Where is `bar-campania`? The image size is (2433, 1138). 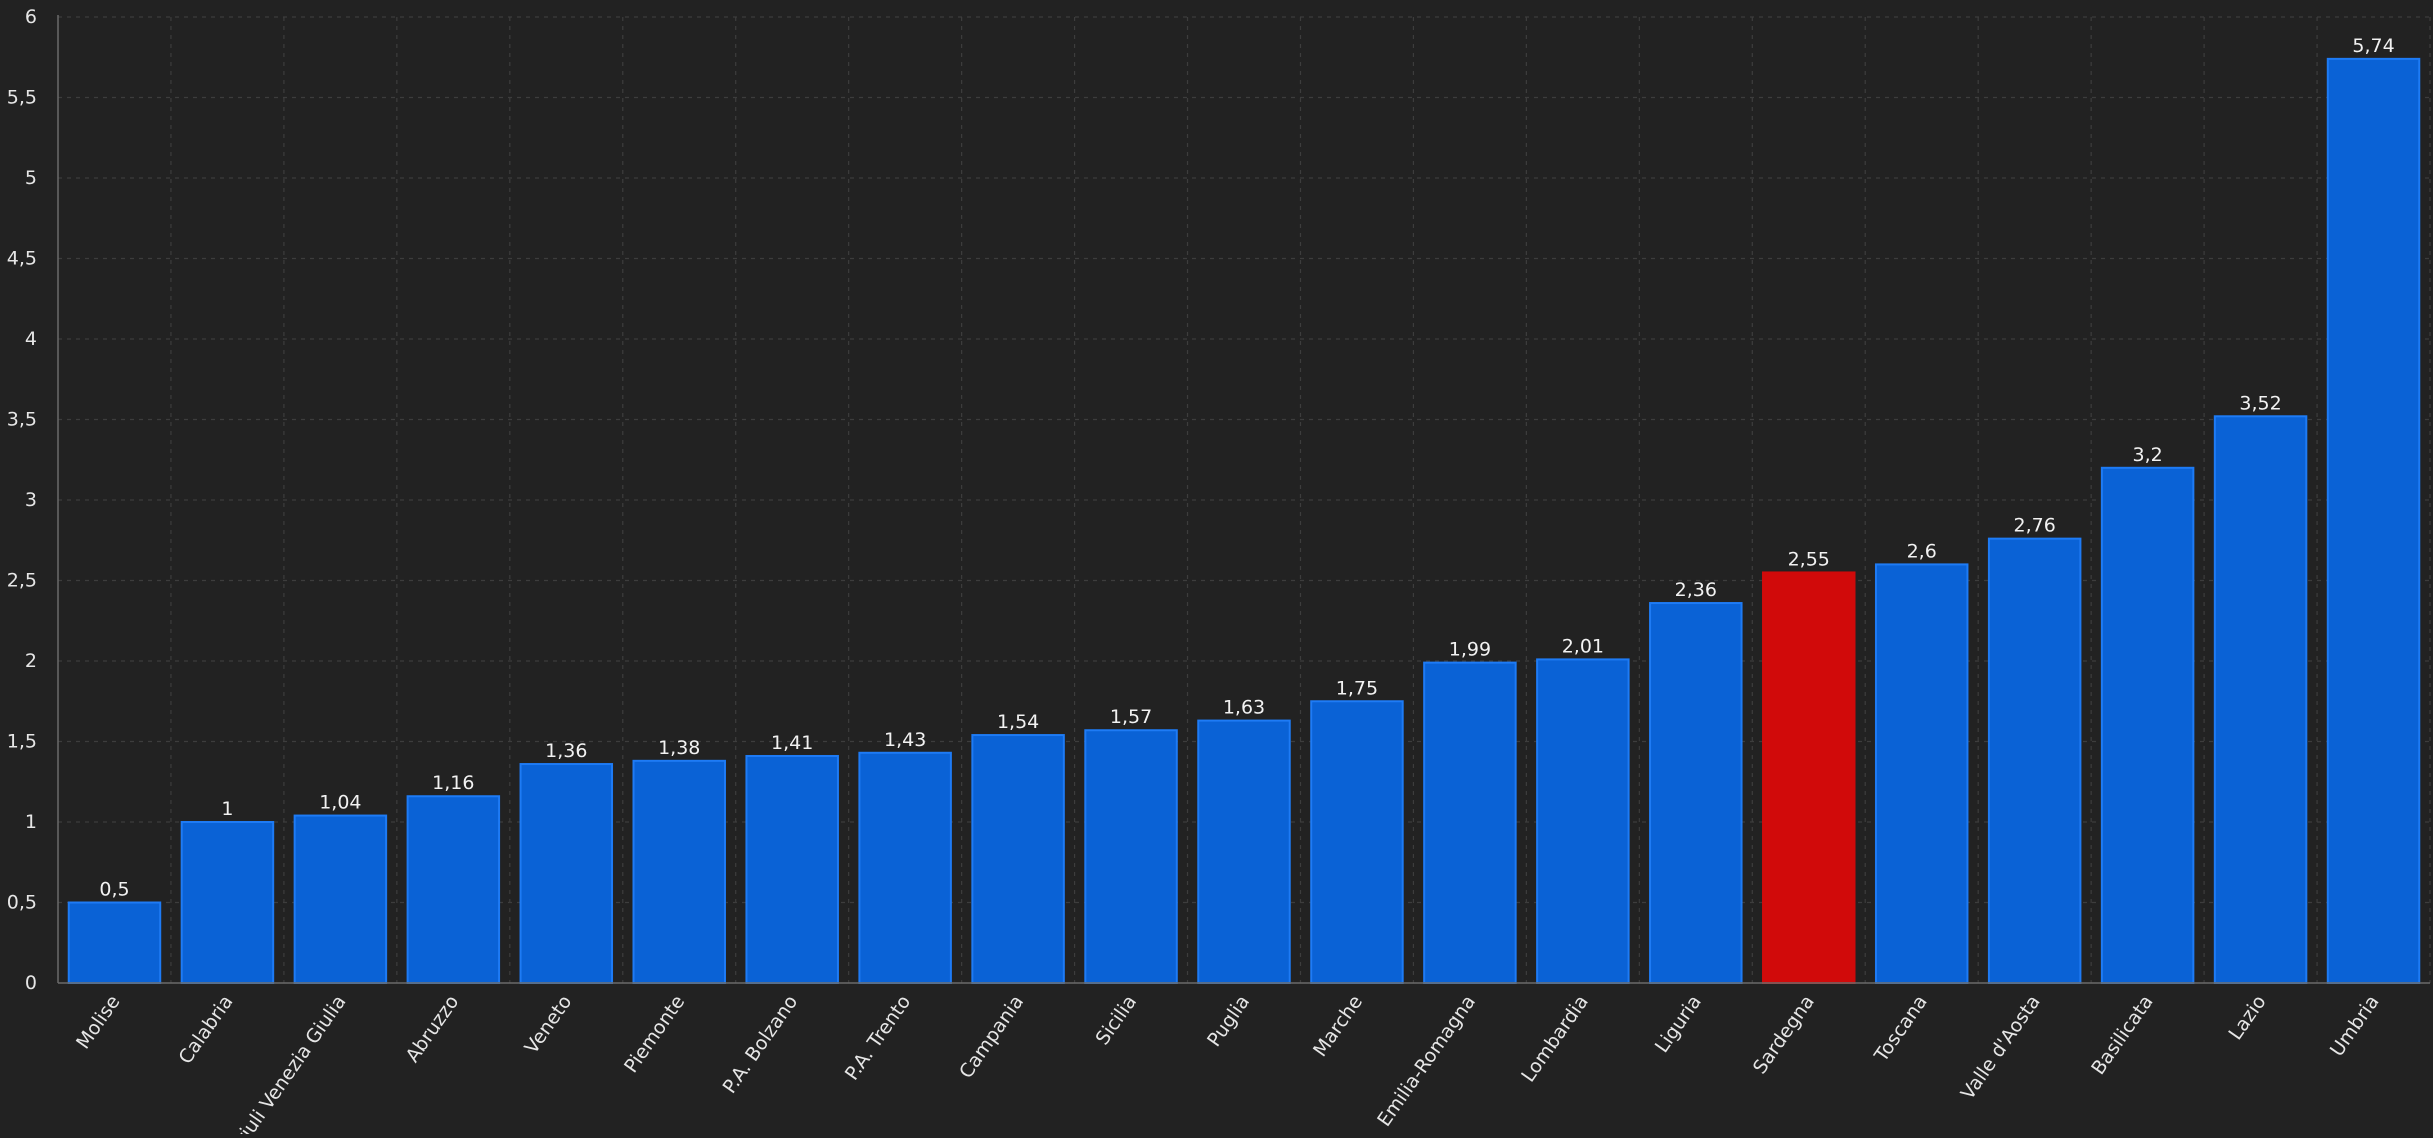
bar-campania is located at coordinates (1018, 859).